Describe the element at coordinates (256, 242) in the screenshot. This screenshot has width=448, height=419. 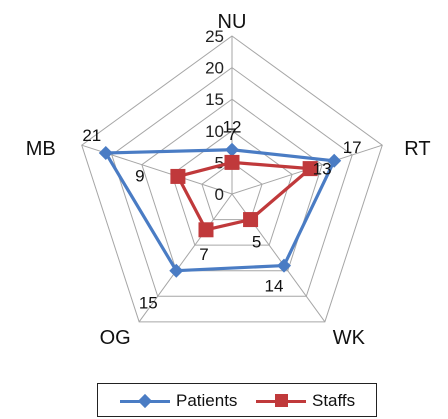
I see `data-label-staffs-wk: 5` at that location.